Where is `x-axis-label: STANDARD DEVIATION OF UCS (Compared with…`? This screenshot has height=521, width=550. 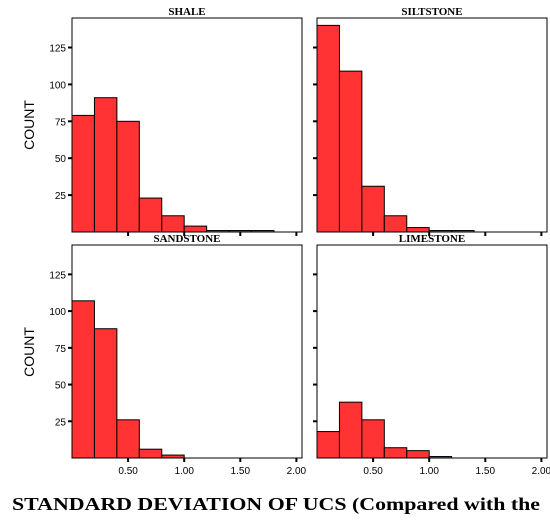 x-axis-label: STANDARD DEVIATION OF UCS (Compared with… is located at coordinates (276, 504).